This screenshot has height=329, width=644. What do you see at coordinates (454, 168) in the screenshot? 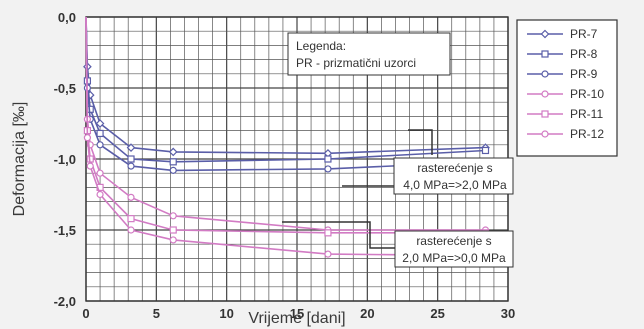
I see `annotation-1-line-1: rasterećenje s` at bounding box center [454, 168].